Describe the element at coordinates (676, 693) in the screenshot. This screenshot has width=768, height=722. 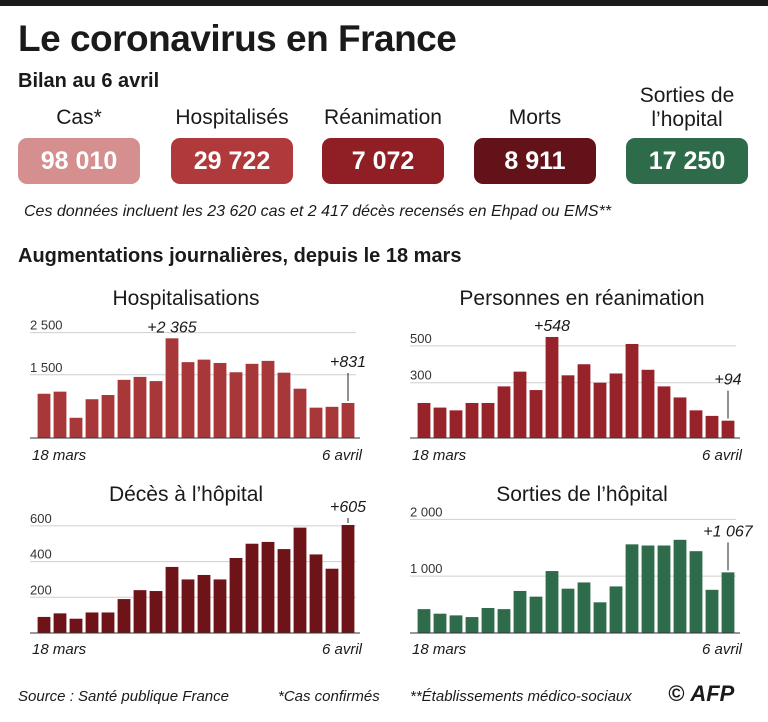
I see `copyright-symbol: ©` at that location.